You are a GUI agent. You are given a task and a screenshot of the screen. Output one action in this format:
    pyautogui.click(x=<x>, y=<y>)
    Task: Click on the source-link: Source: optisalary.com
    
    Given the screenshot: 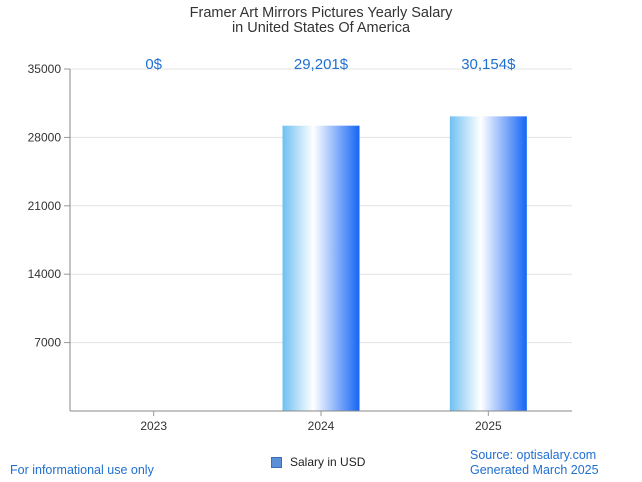 What is the action you would take?
    pyautogui.click(x=533, y=455)
    